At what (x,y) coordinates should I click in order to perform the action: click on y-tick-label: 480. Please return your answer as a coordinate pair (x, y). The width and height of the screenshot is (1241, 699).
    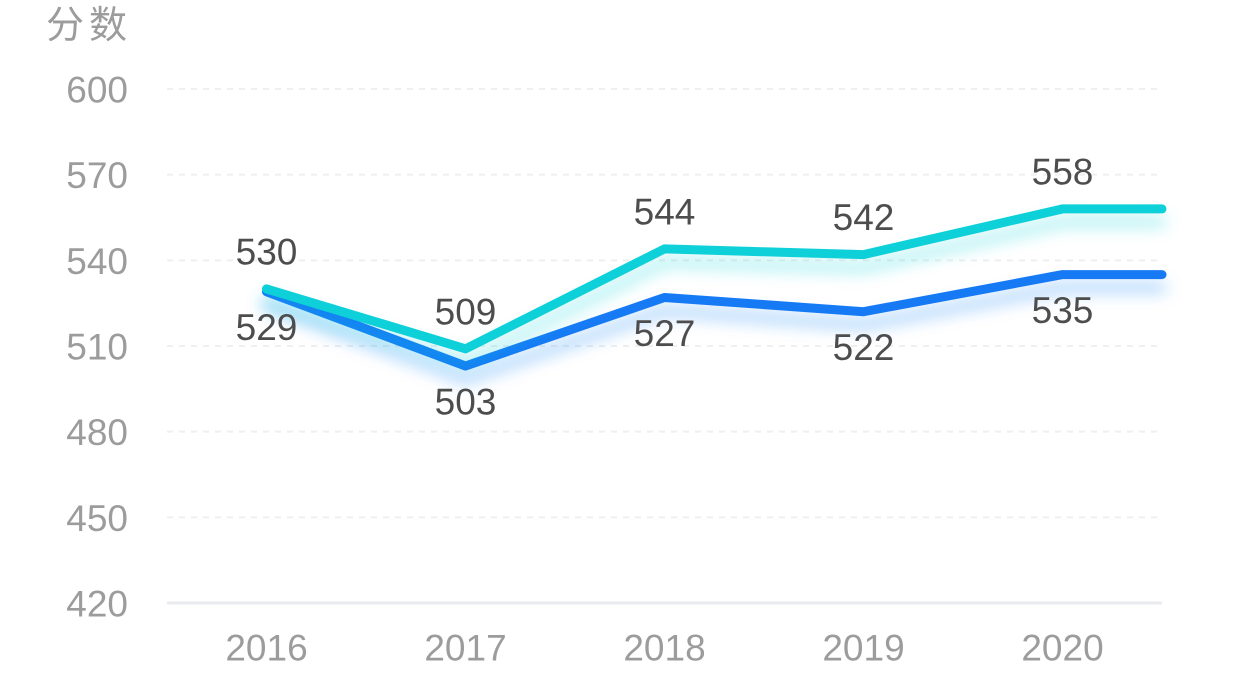
    Looking at the image, I should click on (97, 432).